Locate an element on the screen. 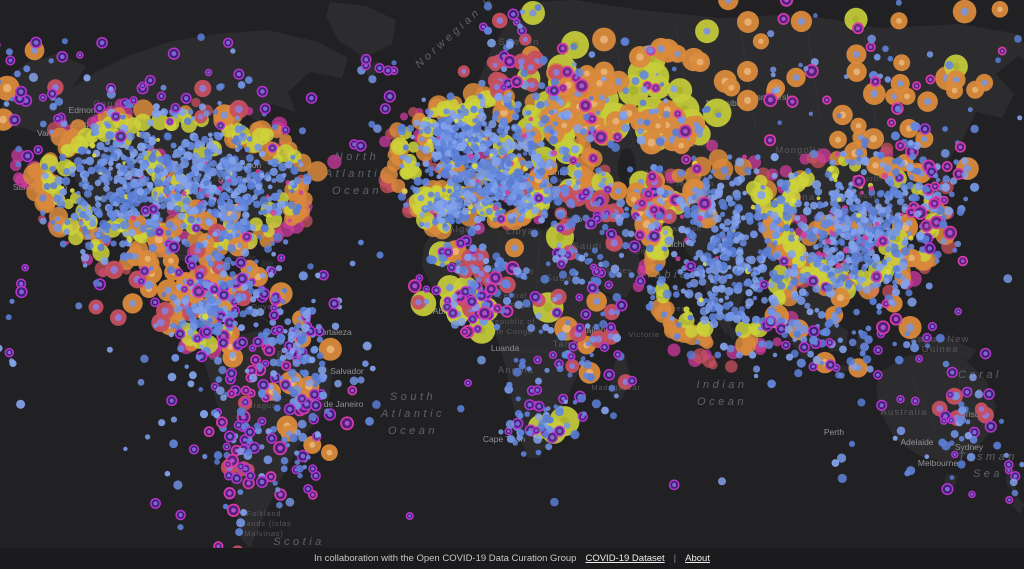  map-label: Sweden is located at coordinates (519, 42).